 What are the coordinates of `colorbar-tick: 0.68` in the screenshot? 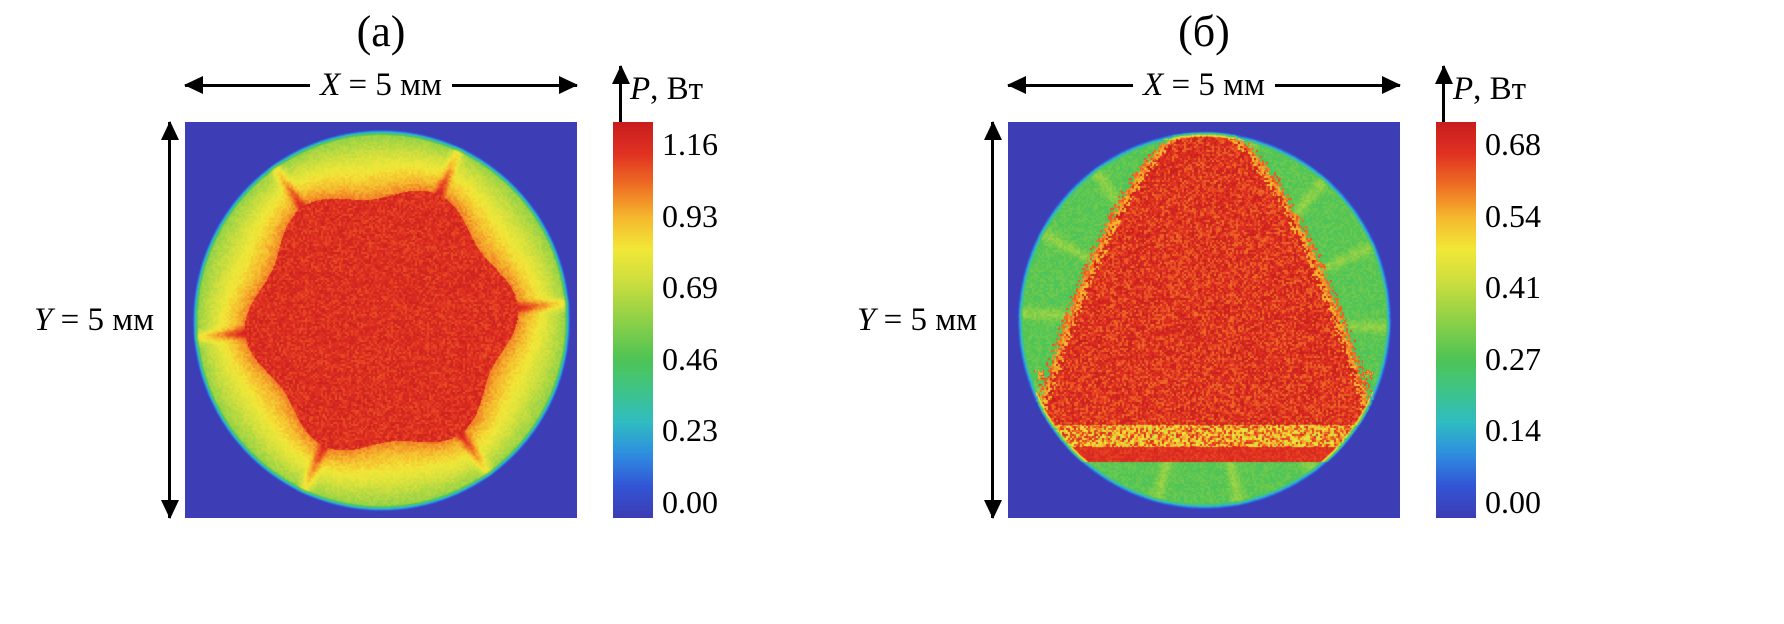 It's located at (1513, 144).